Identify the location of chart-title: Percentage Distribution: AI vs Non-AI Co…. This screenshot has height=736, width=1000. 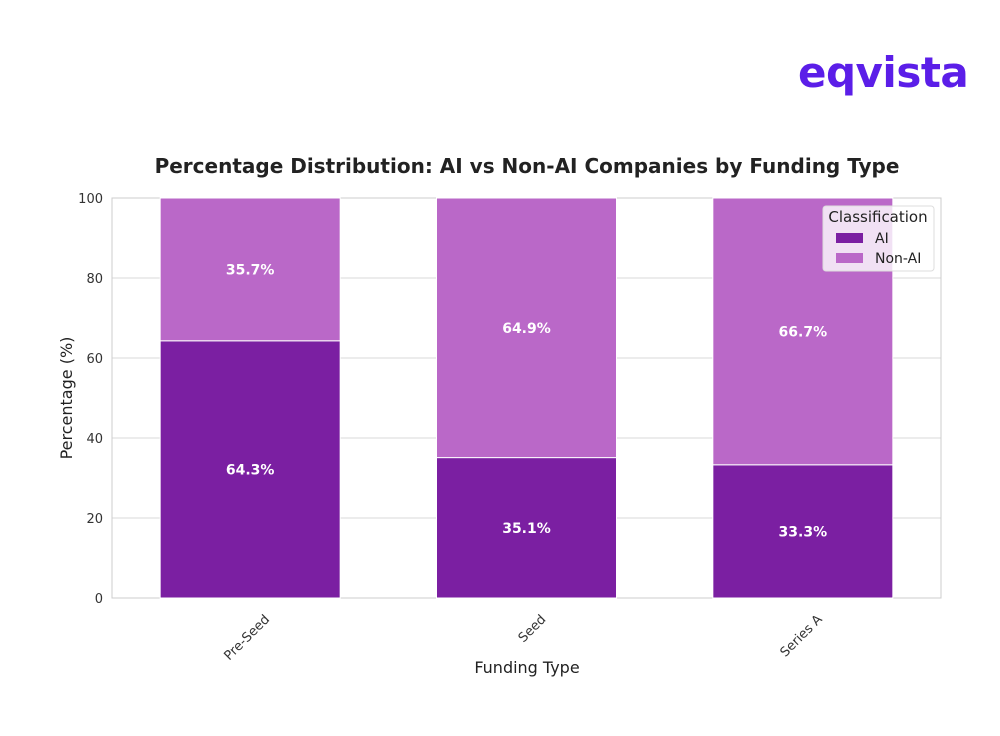
(527, 166).